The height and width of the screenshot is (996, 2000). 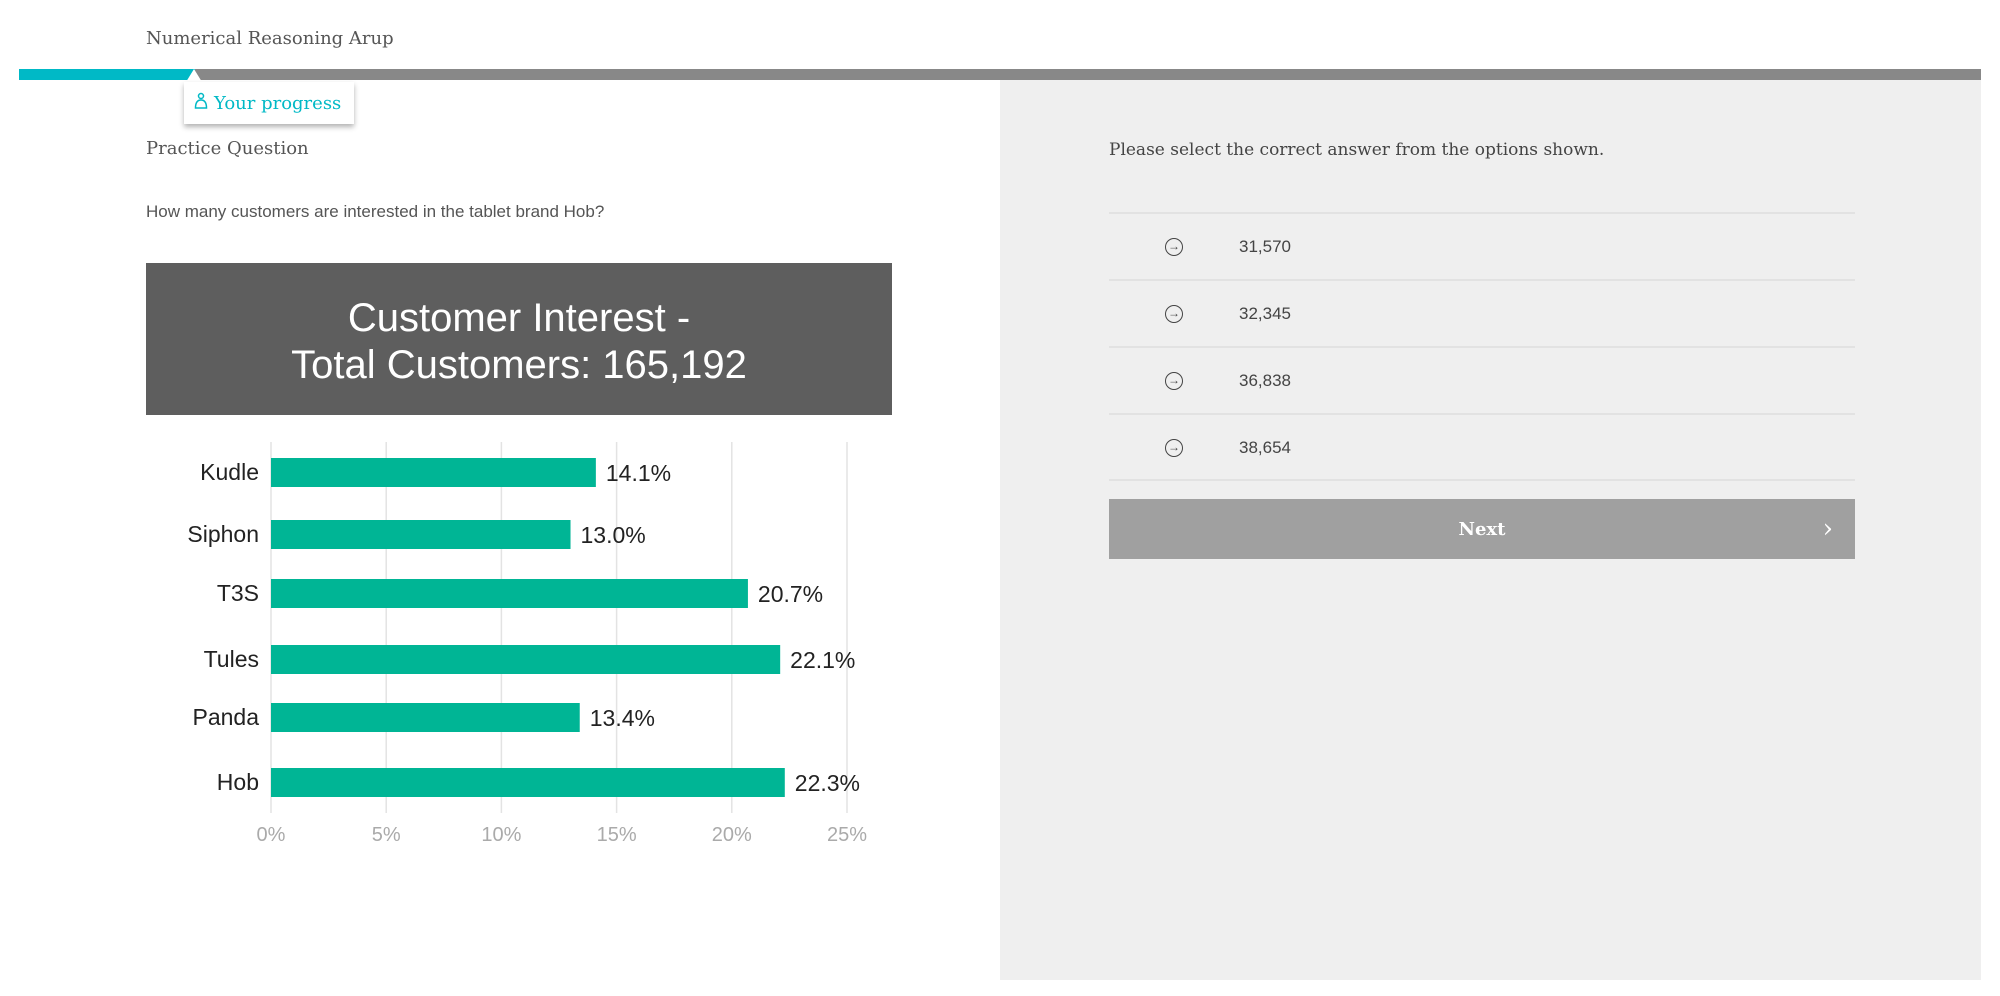 What do you see at coordinates (238, 593) in the screenshot?
I see `category-label: T3S` at bounding box center [238, 593].